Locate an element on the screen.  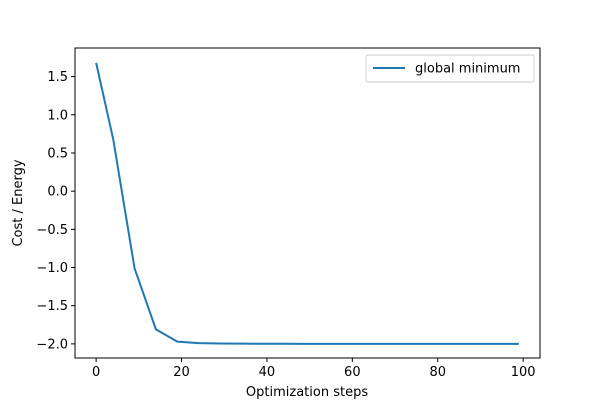
legend-label: global minimum is located at coordinates (467, 69).